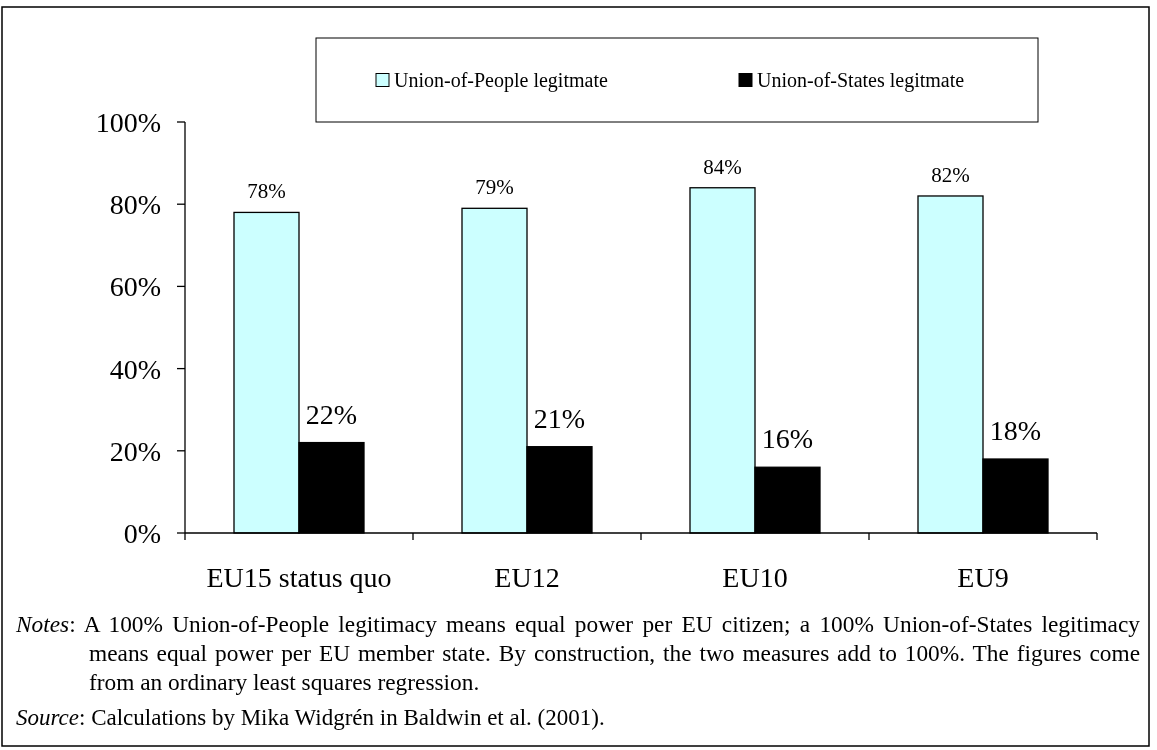 This screenshot has height=750, width=1157. I want to click on legend-label: Union-of-People legitmate, so click(501, 80).